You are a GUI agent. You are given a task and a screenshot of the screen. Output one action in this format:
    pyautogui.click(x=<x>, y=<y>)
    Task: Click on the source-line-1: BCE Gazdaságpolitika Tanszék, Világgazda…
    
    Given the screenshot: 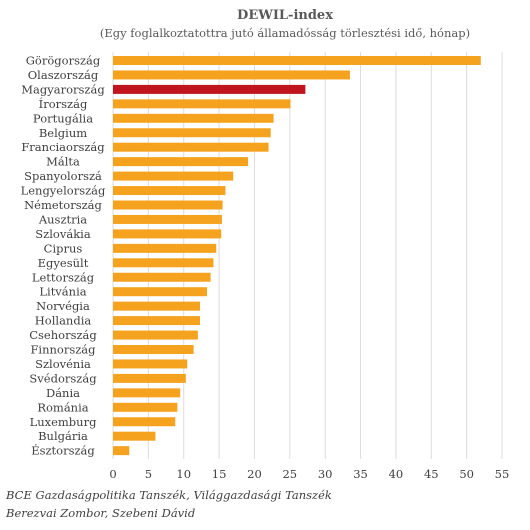 What is the action you would take?
    pyautogui.click(x=169, y=495)
    